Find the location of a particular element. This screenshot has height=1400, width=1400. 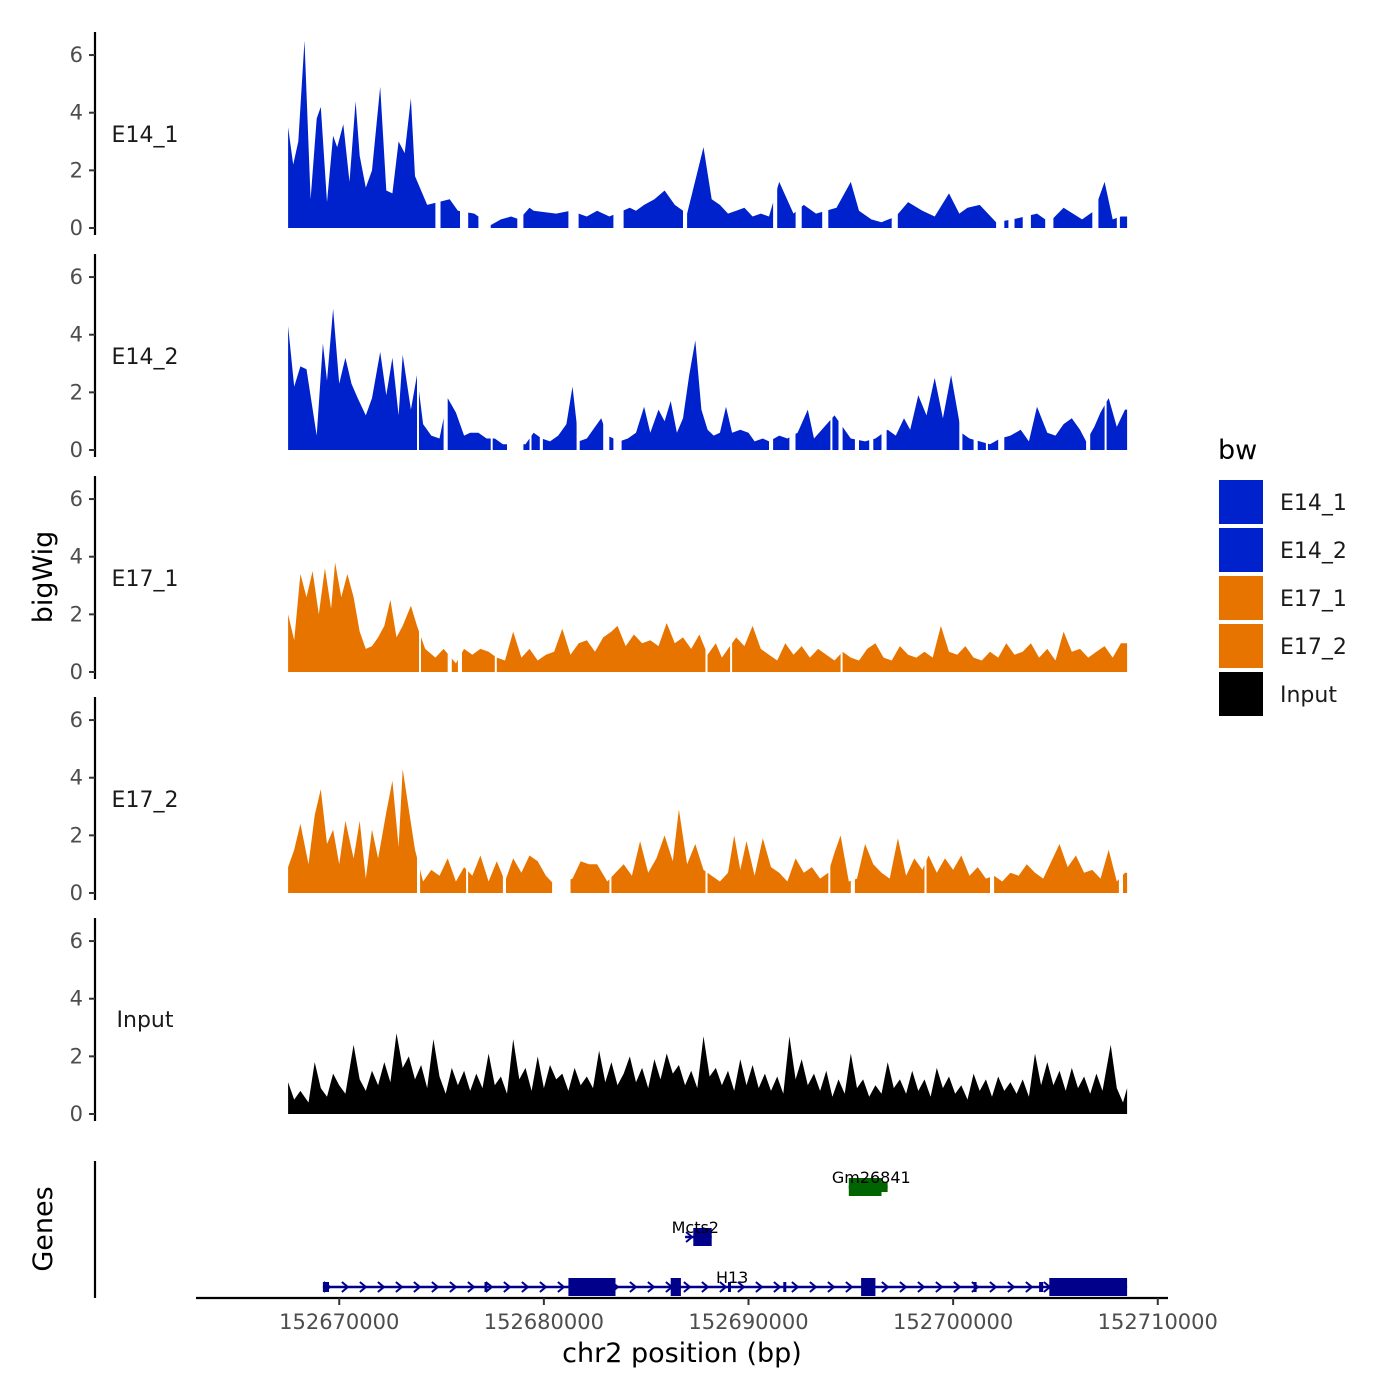

legend-label: E14_2 is located at coordinates (1313, 551).